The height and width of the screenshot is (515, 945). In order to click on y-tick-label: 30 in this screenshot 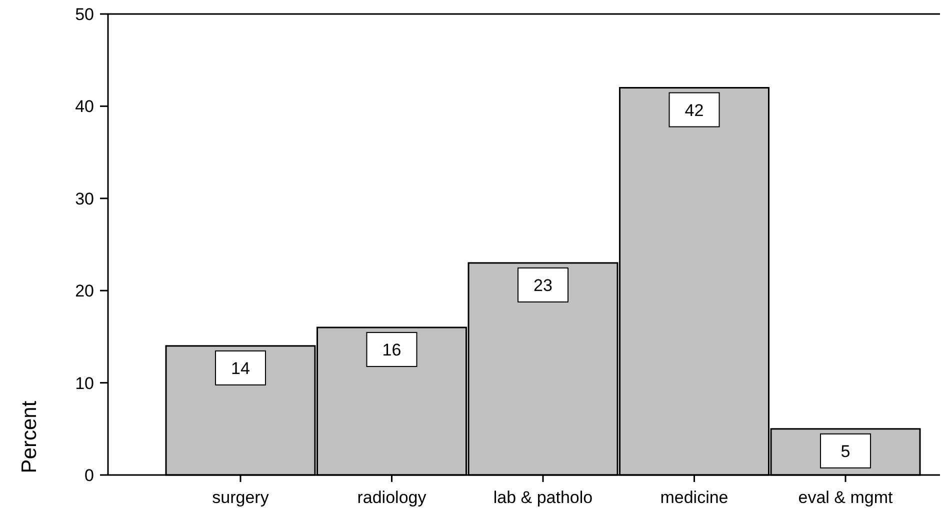, I will do `click(84, 198)`.